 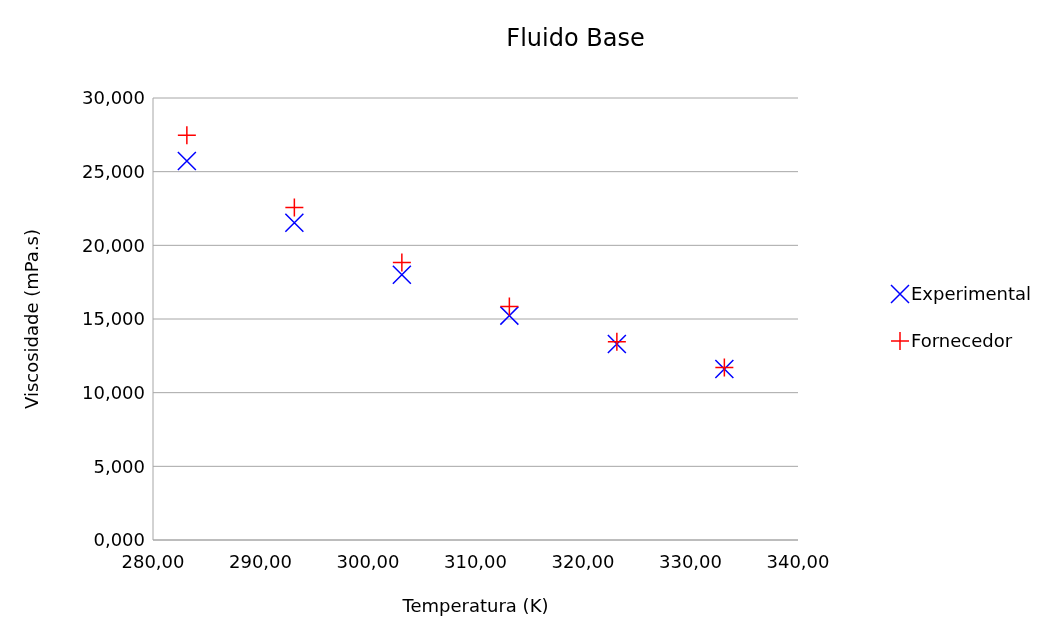 I want to click on x-tick-label: 320,00, so click(x=583, y=561).